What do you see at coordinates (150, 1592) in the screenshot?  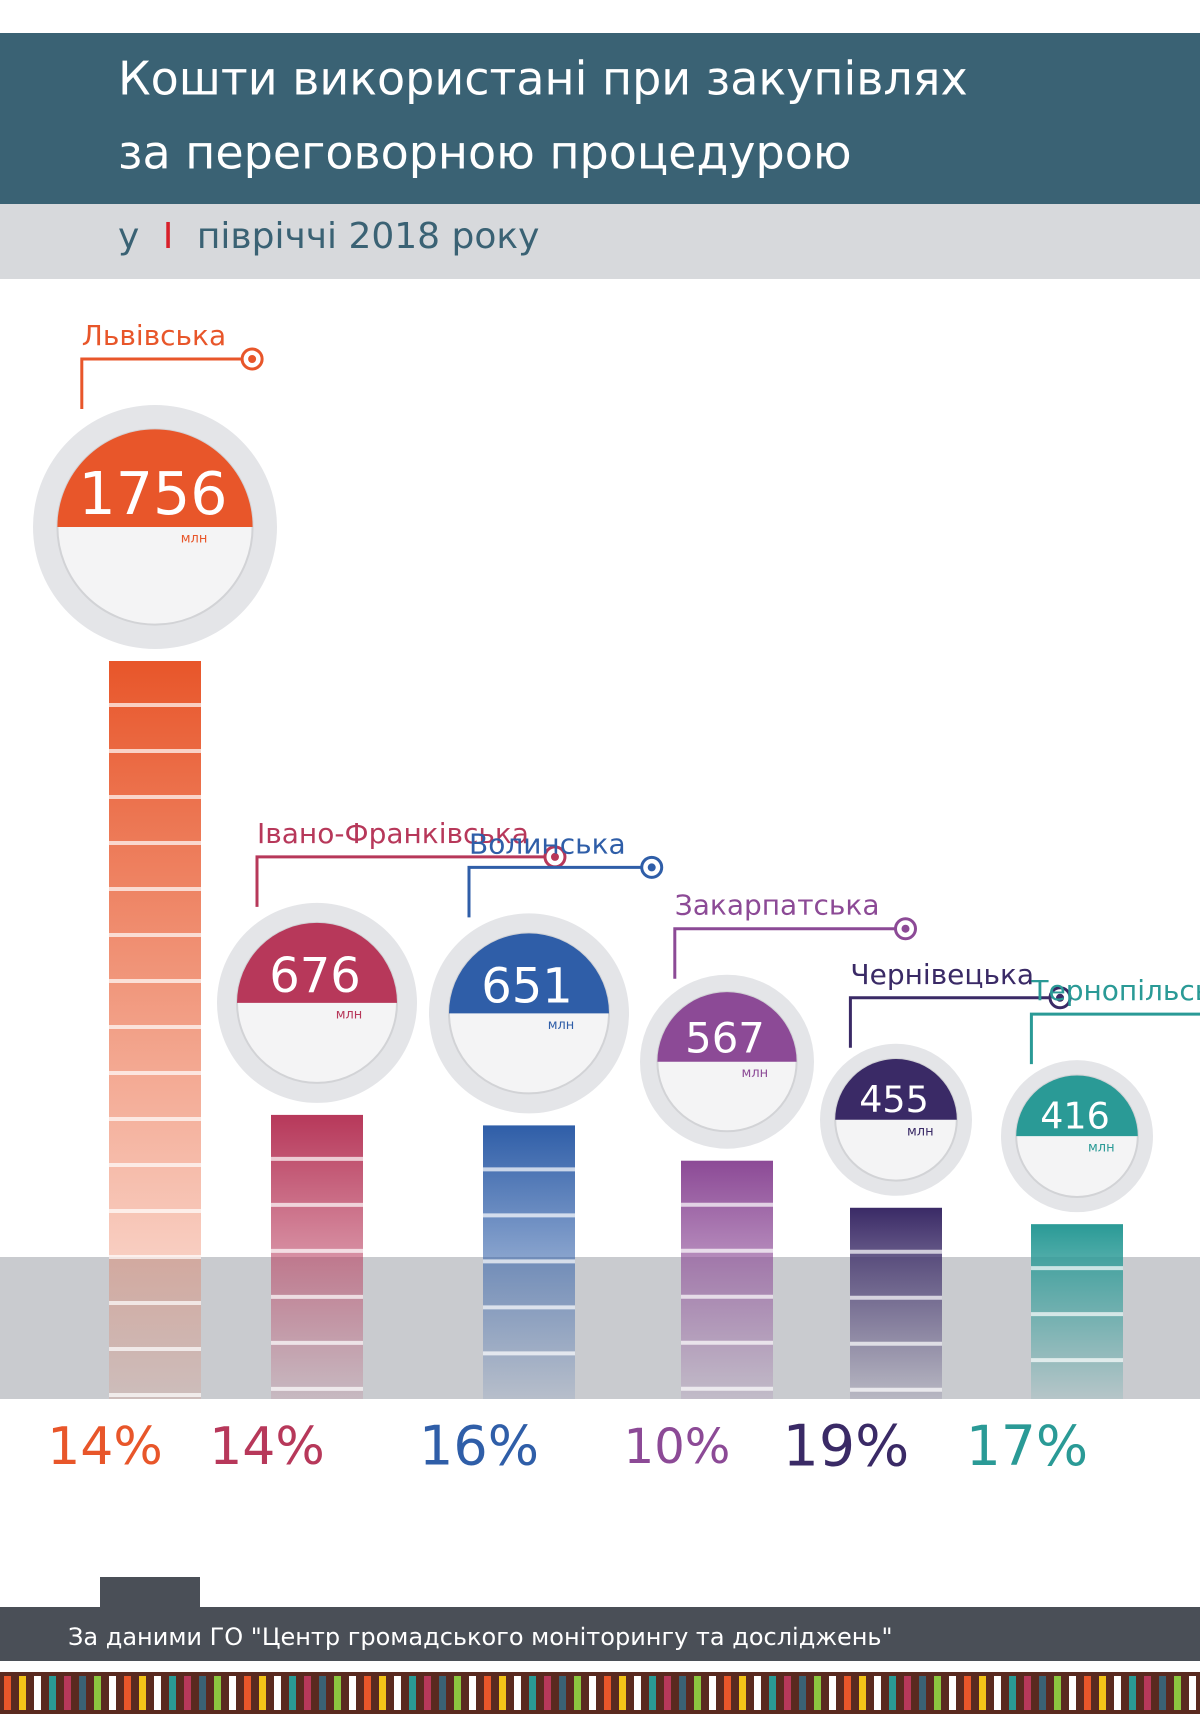 I see `footer-tab` at bounding box center [150, 1592].